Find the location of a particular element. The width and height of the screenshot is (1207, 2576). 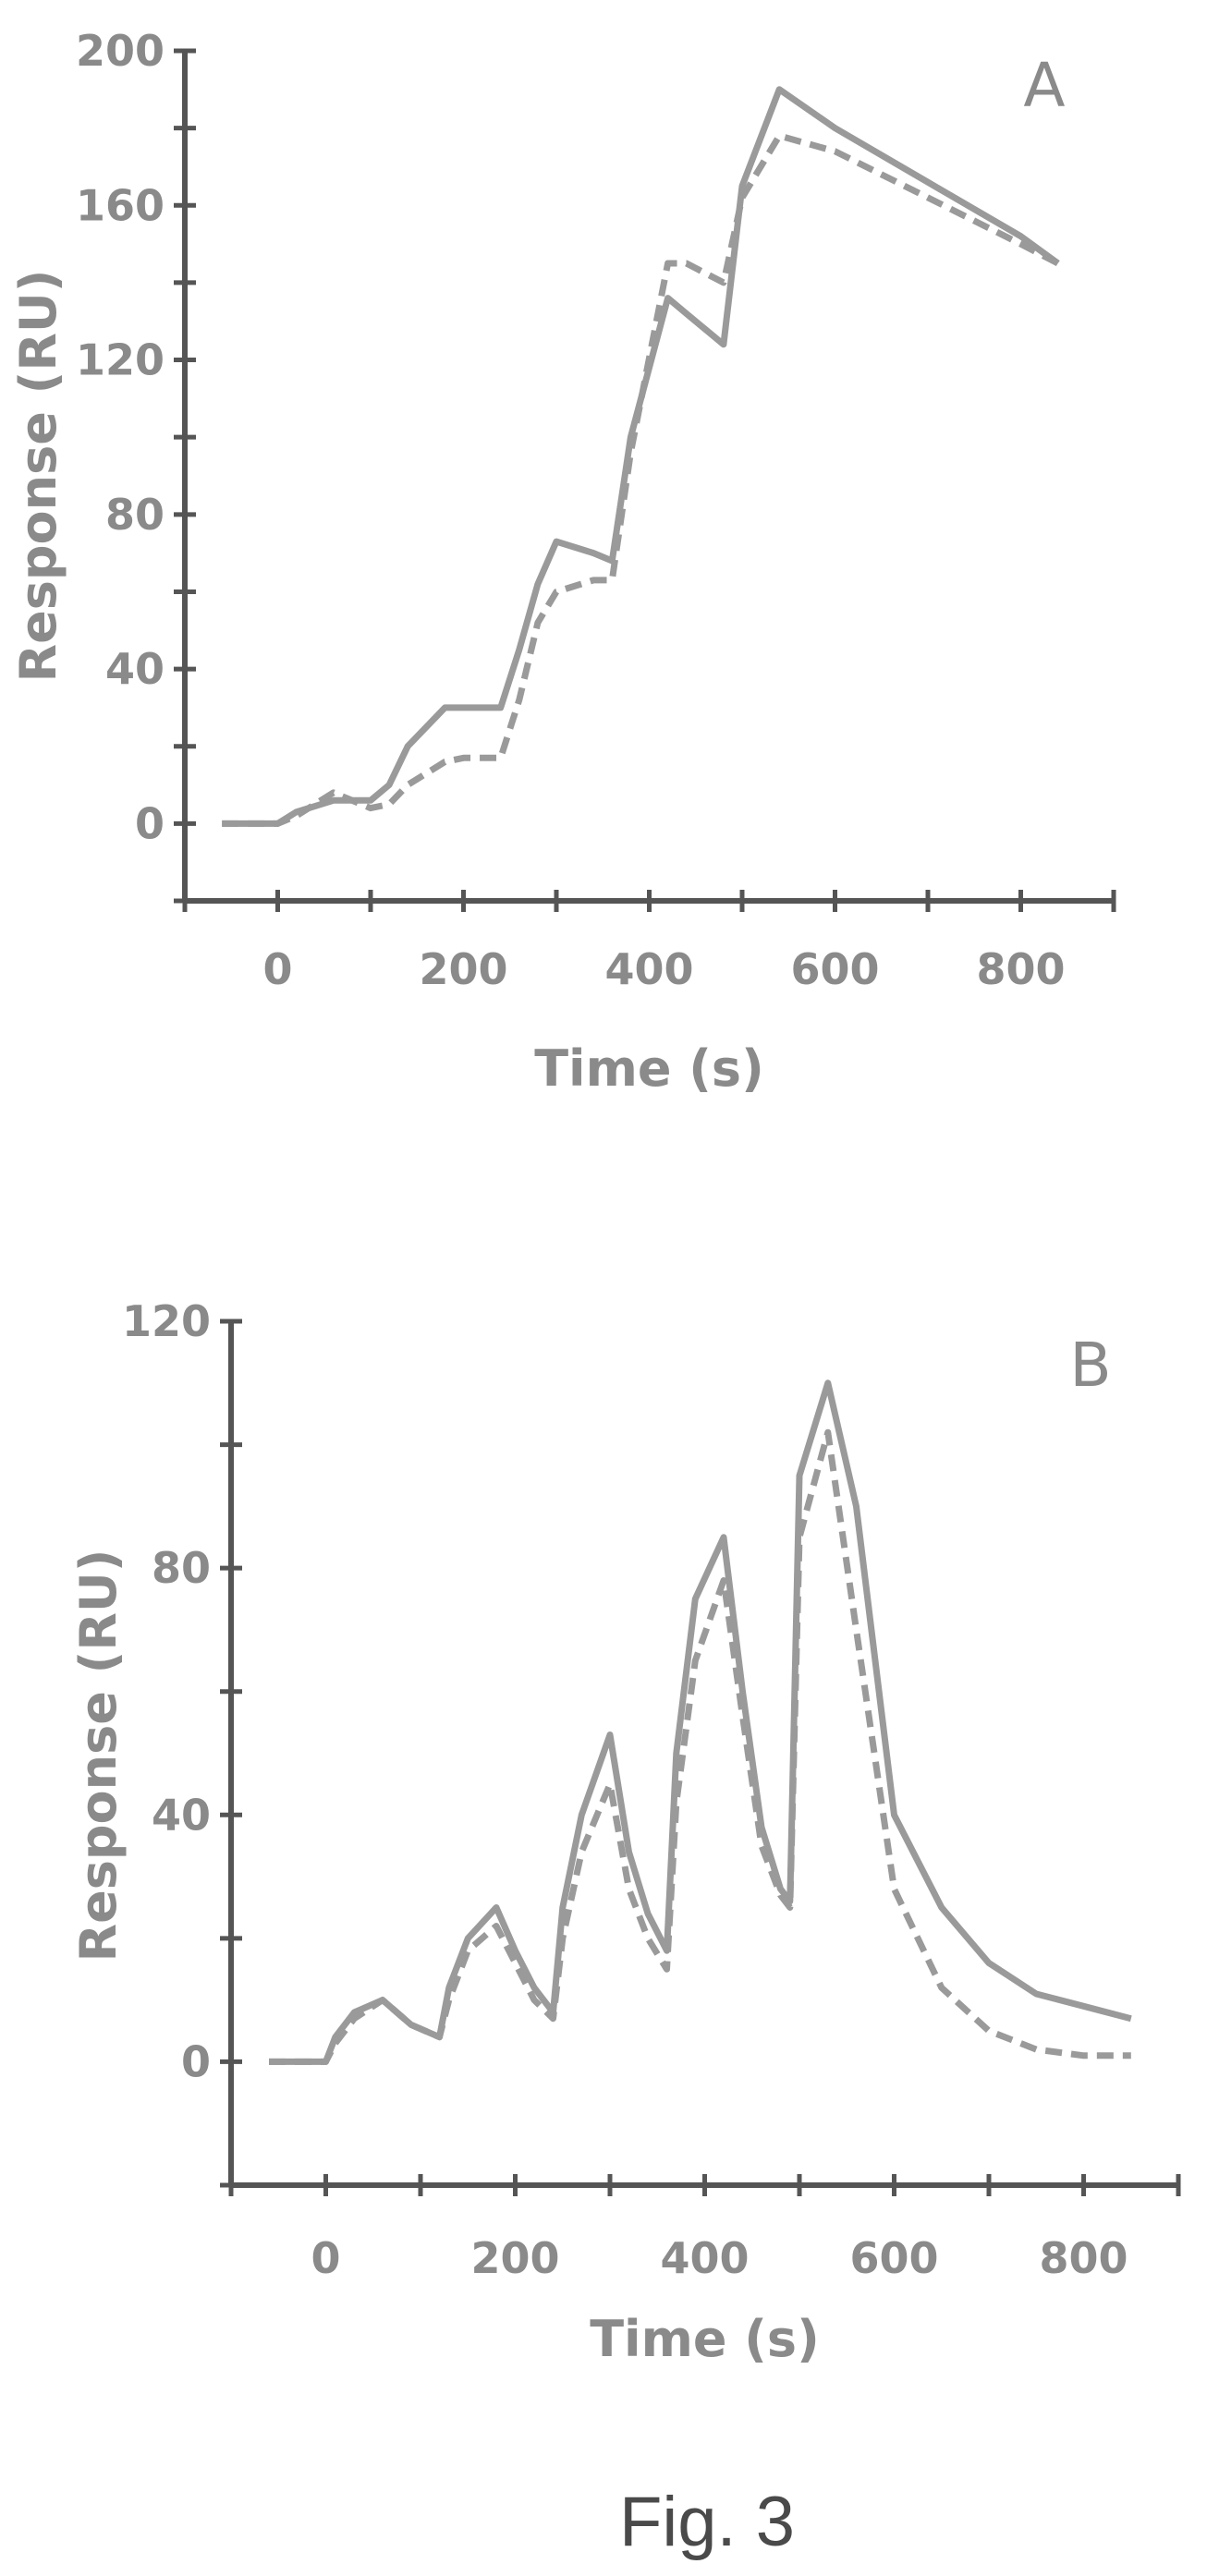

panel-letter: A is located at coordinates (1044, 85).